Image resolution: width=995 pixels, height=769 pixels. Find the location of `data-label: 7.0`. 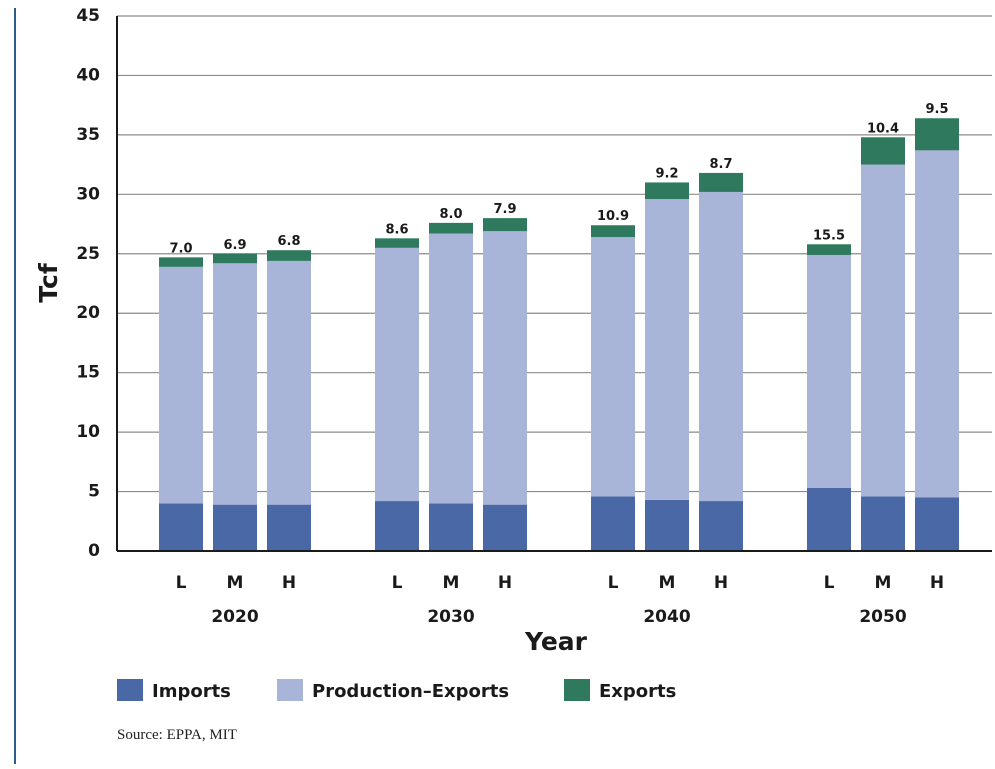

data-label: 7.0 is located at coordinates (180, 248).